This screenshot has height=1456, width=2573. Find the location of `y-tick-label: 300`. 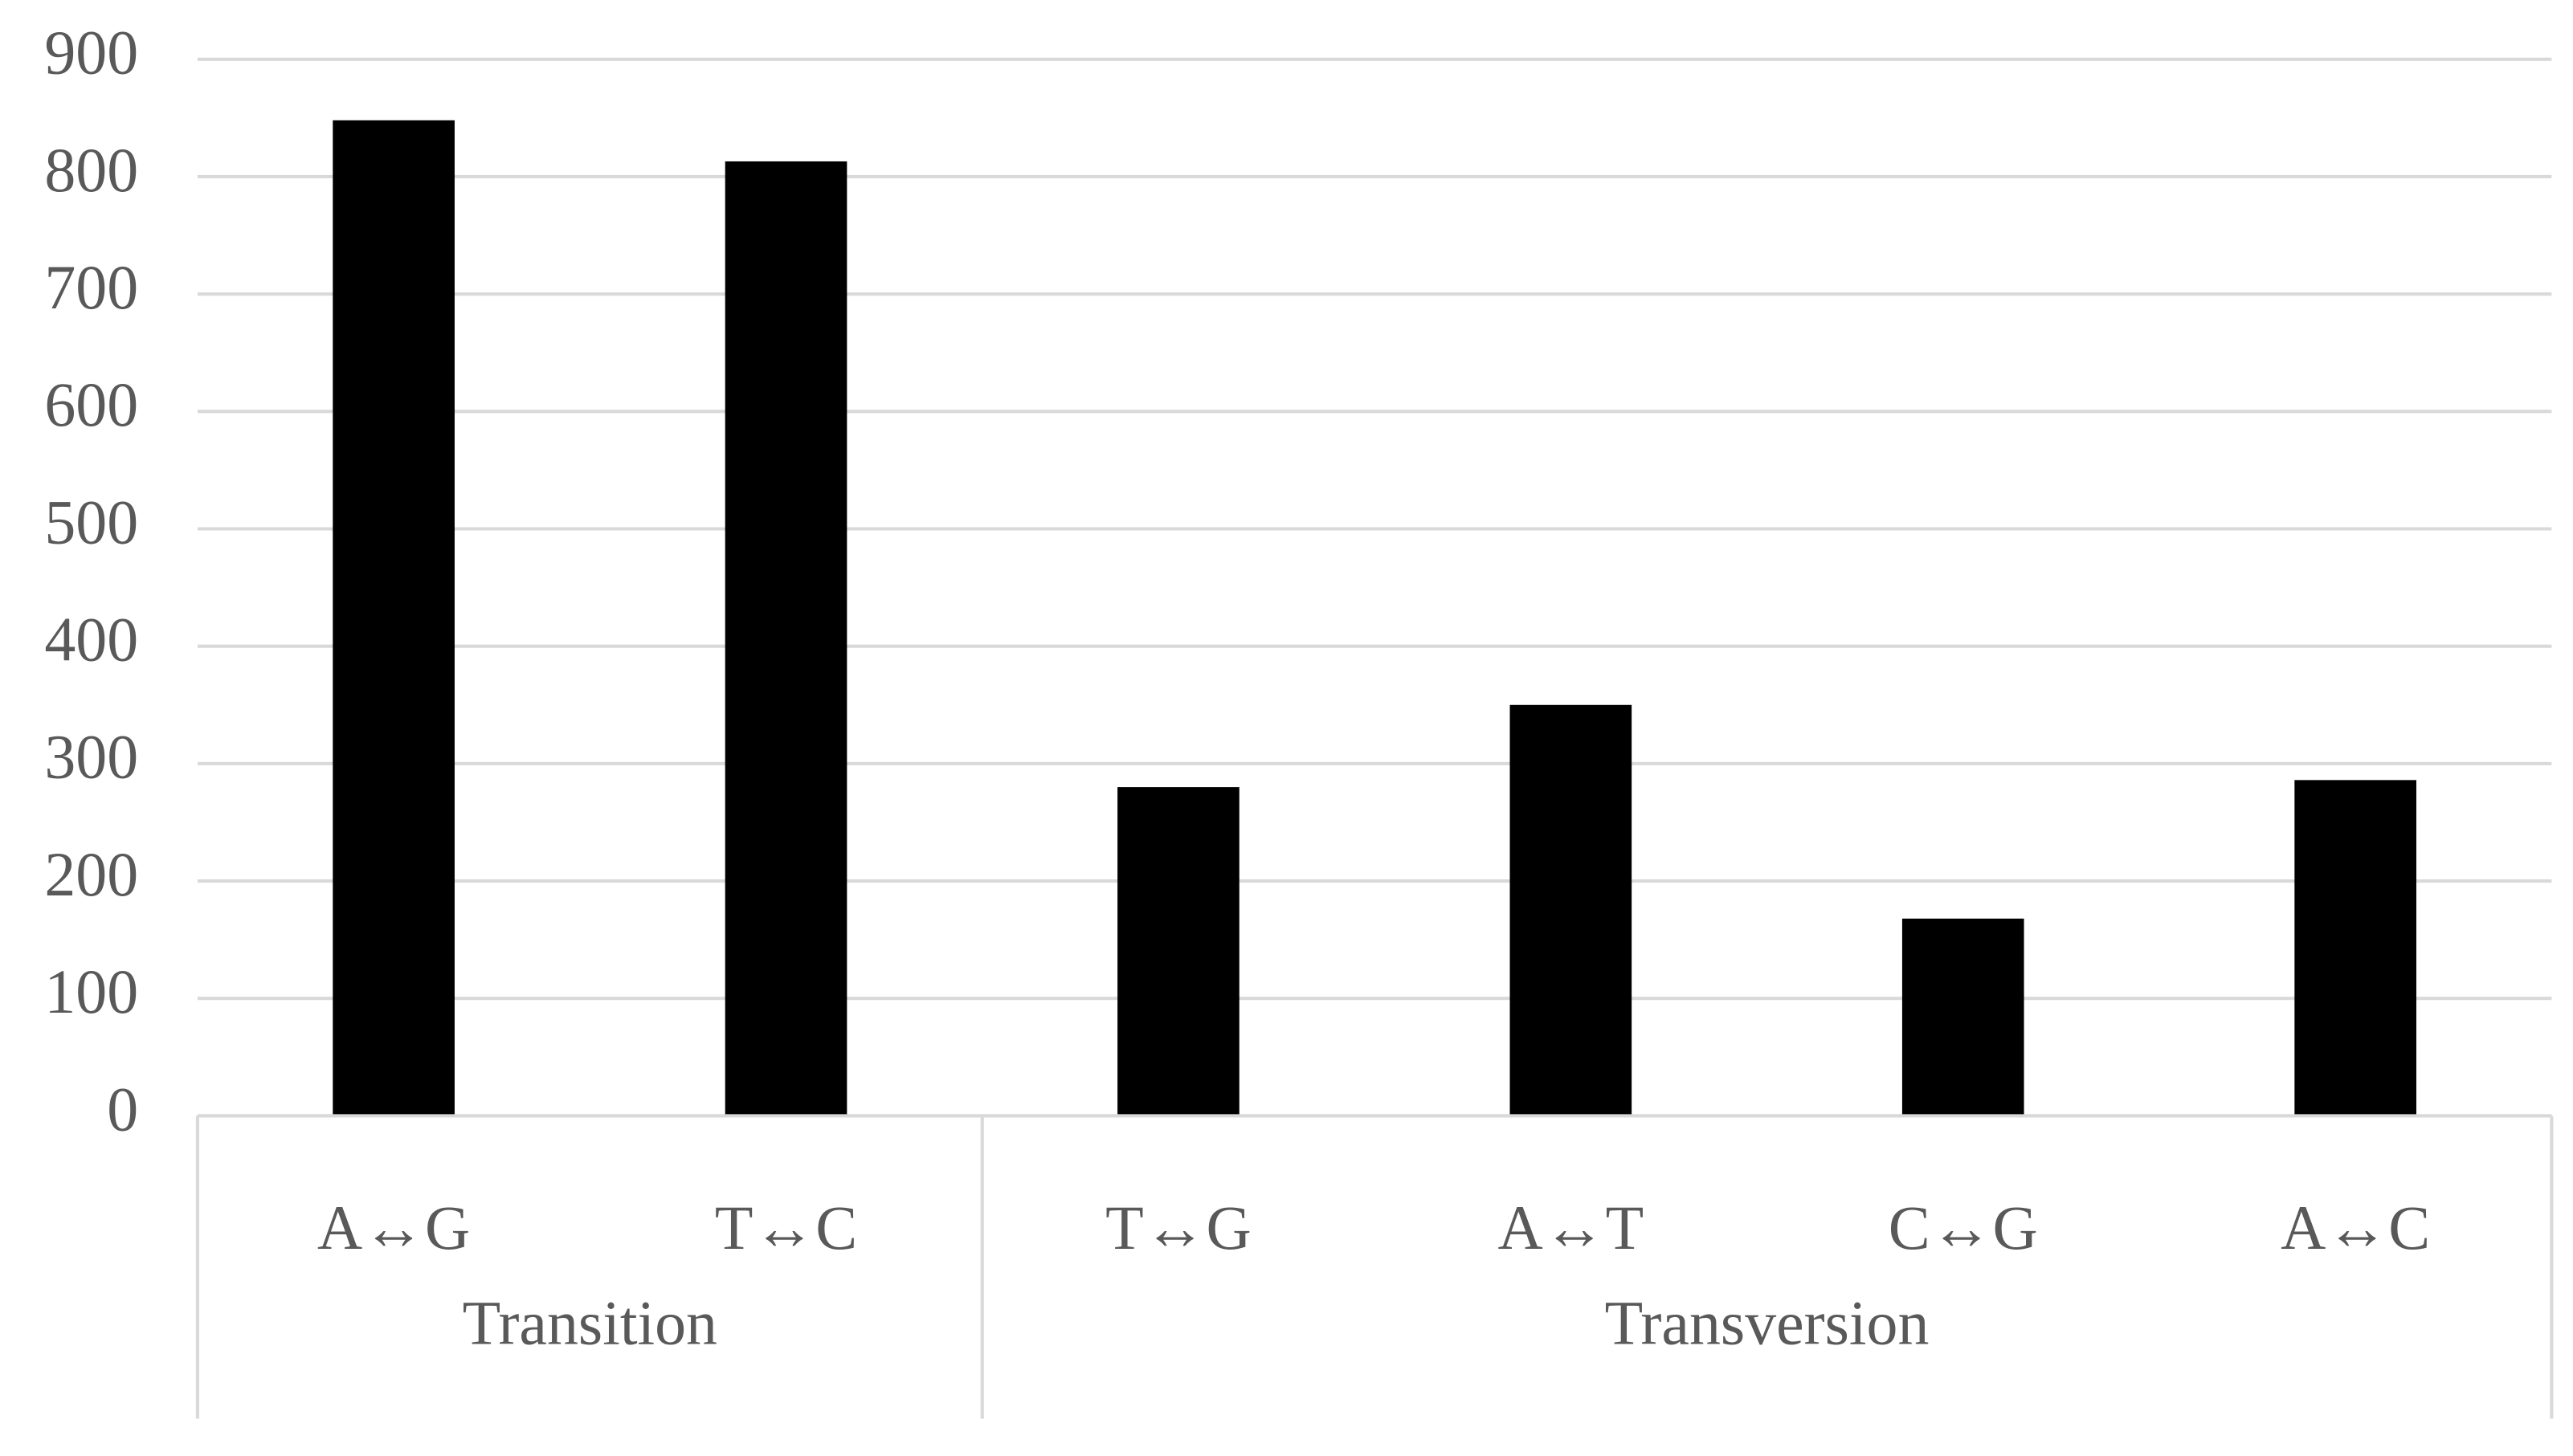

y-tick-label: 300 is located at coordinates (91, 757).